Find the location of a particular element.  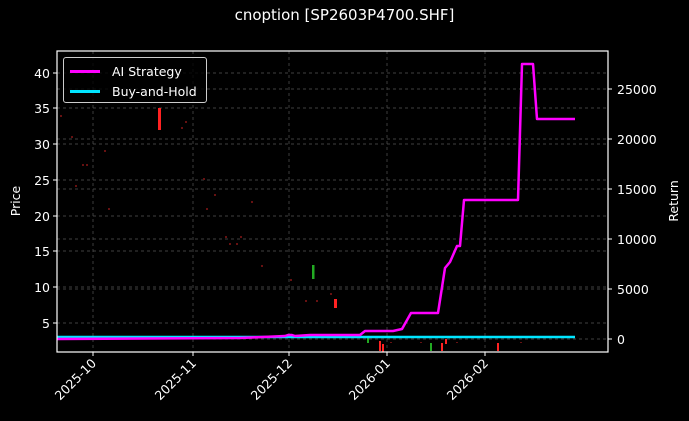

x-tick-labels: 2025-10 2025-11 2025-12 2026-01 2026-02 is located at coordinates (272, 379).